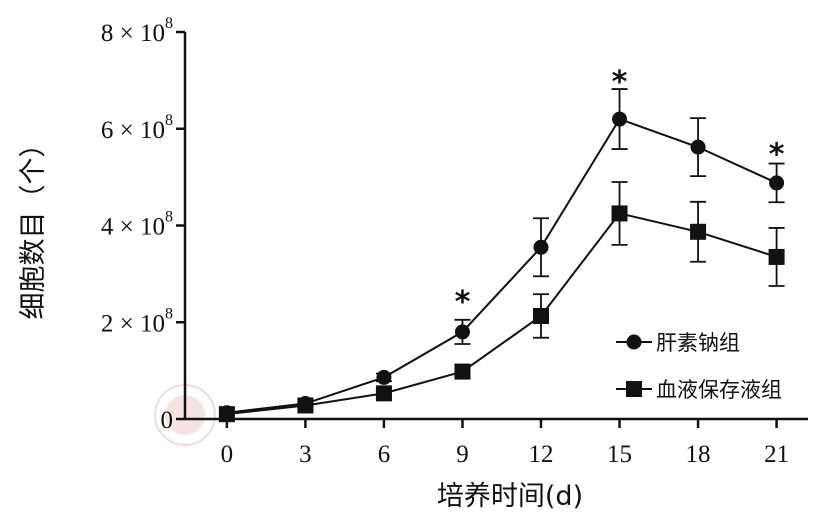  I want to click on x-tick-label: 18, so click(698, 454).